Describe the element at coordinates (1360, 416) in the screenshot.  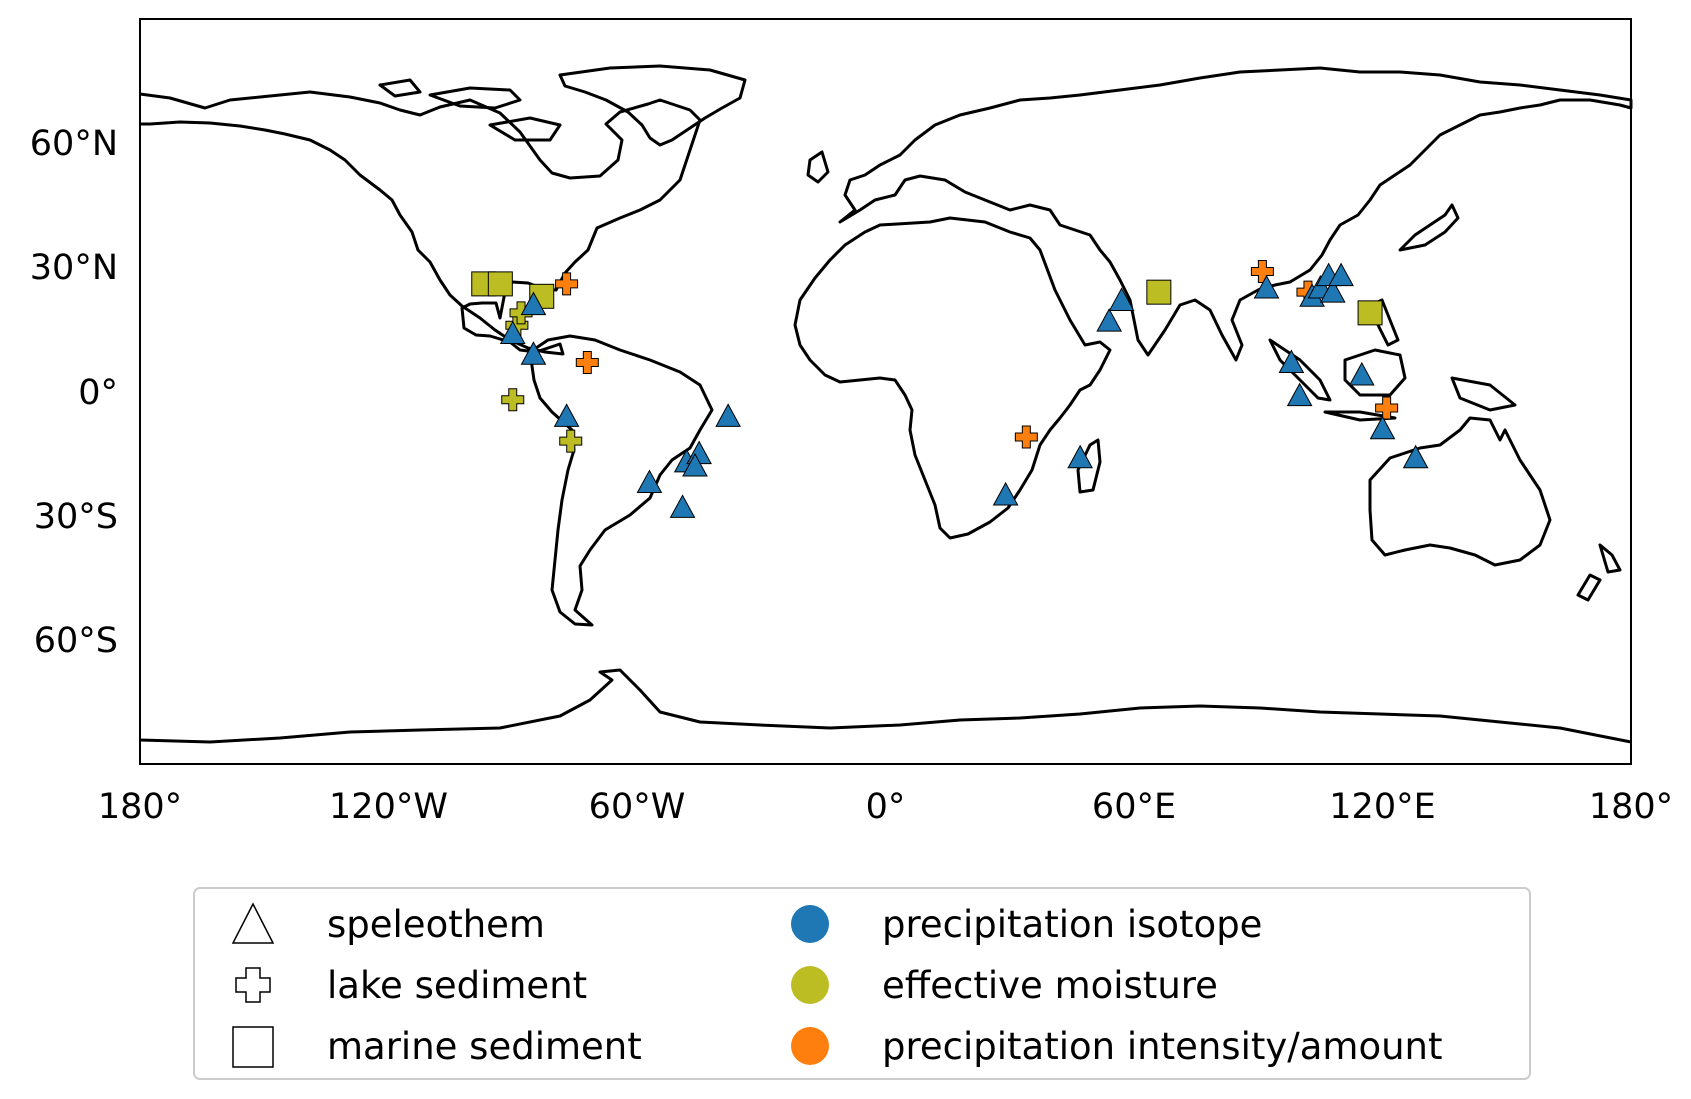
I see `coastline-java` at that location.